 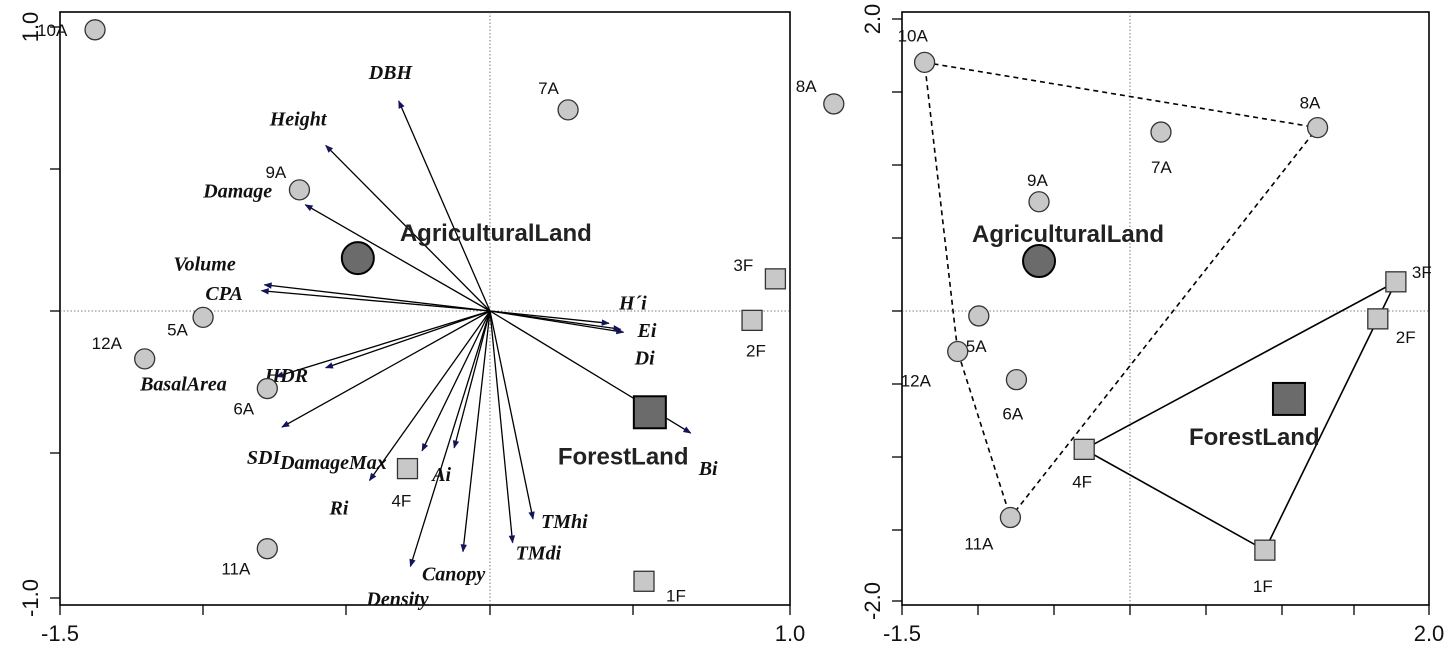 What do you see at coordinates (453, 575) in the screenshot?
I see `vector-label-Canopy: Canopy` at bounding box center [453, 575].